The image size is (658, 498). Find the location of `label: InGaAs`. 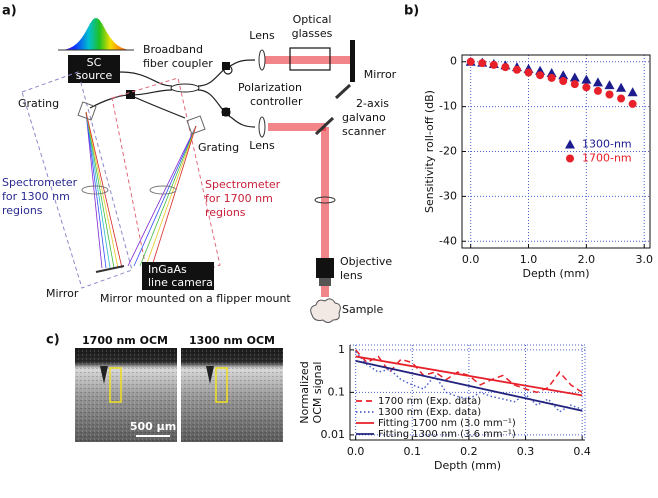

label: InGaAs is located at coordinates (167, 269).